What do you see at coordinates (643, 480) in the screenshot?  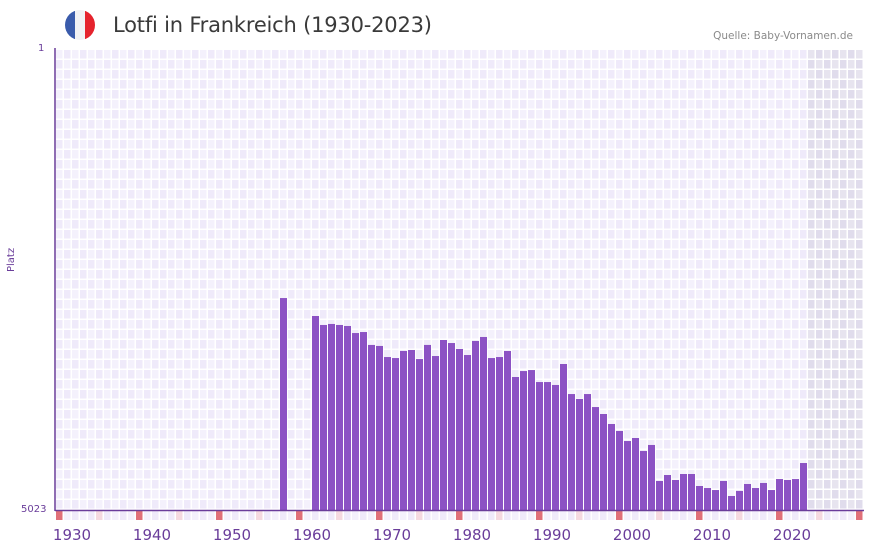 I see `bar-2003` at bounding box center [643, 480].